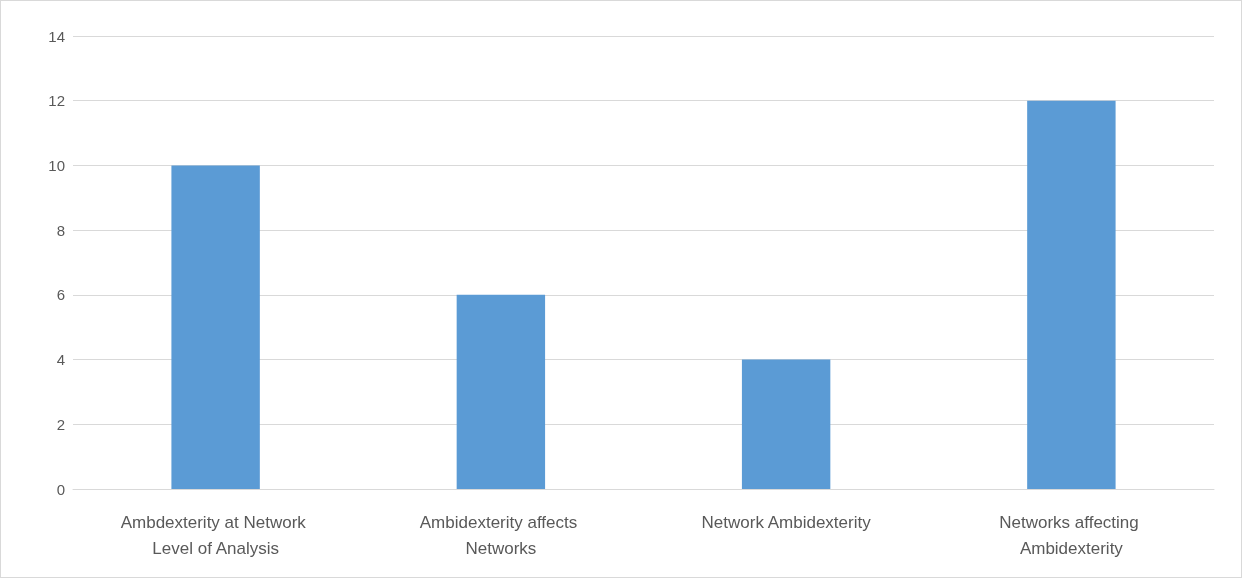 The width and height of the screenshot is (1242, 578). What do you see at coordinates (60, 360) in the screenshot?
I see `y-tick-label: 4` at bounding box center [60, 360].